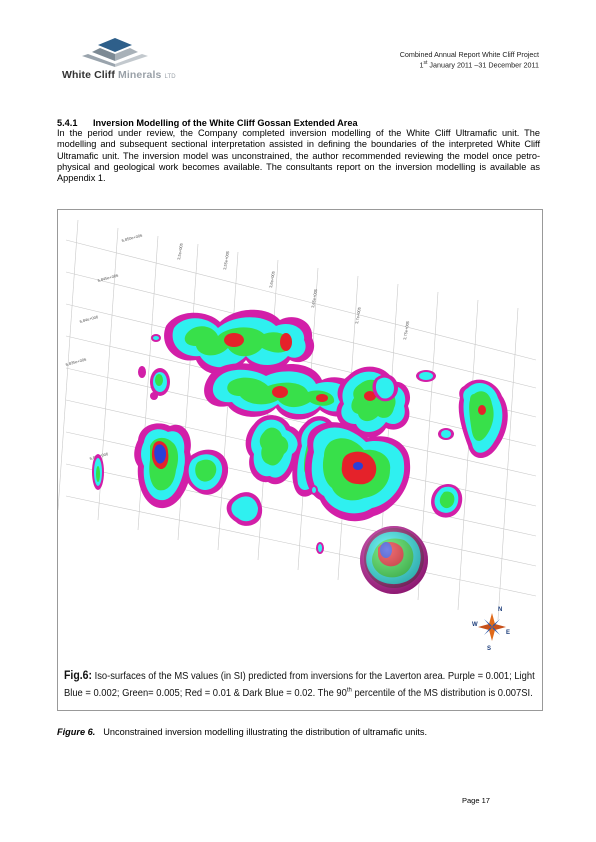 This screenshot has height=842, width=596. I want to click on report-period: 1st January 2011 –31 December 2011, so click(479, 65).